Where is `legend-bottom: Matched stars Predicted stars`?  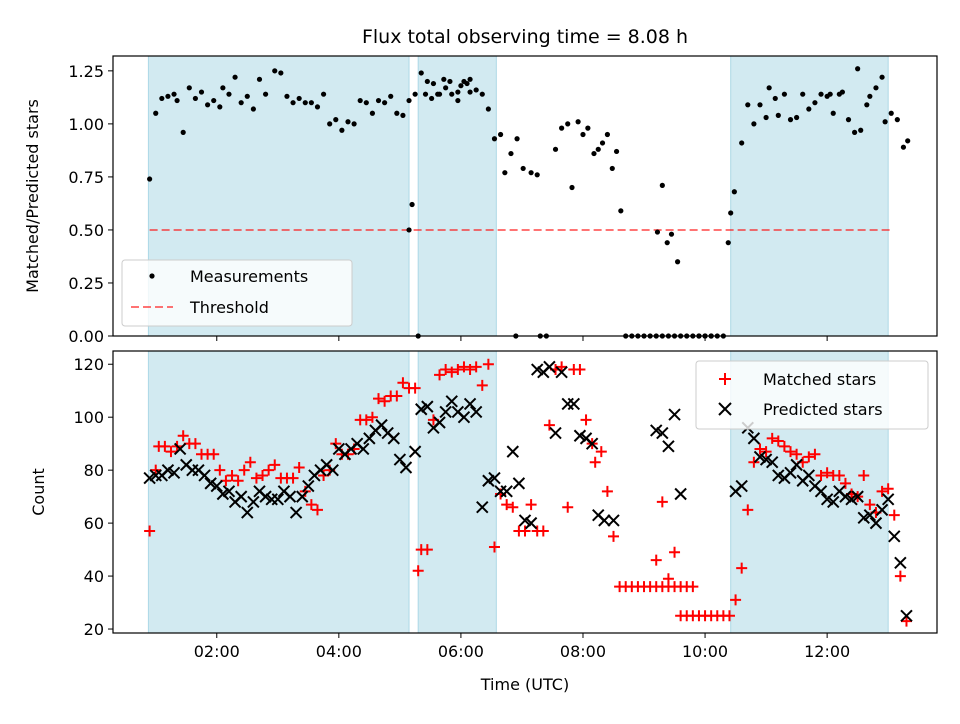 legend-bottom: Matched stars Predicted stars is located at coordinates (812, 395).